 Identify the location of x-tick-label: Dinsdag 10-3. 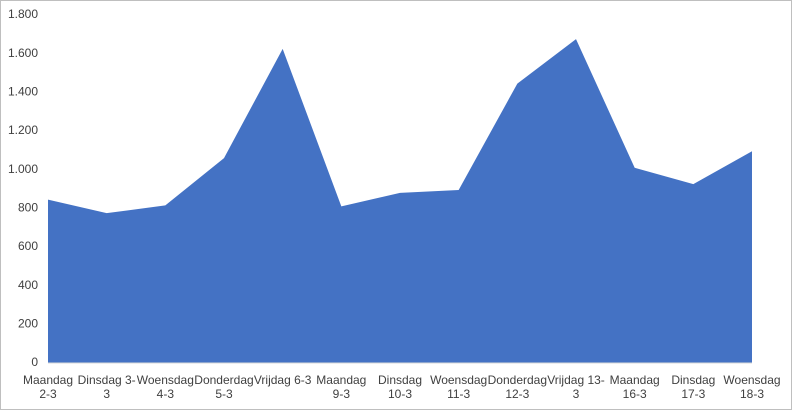
(400, 387).